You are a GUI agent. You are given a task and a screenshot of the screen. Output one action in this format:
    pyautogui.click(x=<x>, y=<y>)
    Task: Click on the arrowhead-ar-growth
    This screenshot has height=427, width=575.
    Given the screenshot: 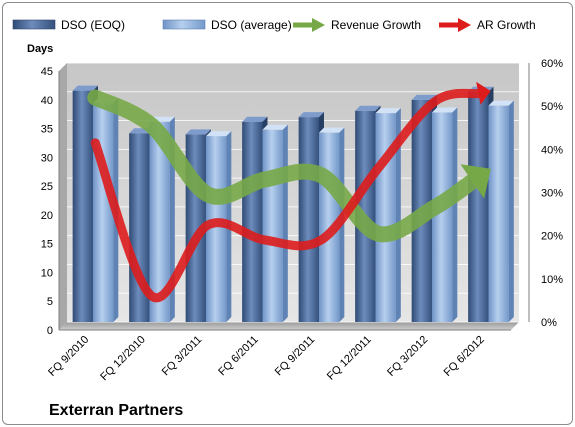 What is the action you would take?
    pyautogui.click(x=483, y=93)
    